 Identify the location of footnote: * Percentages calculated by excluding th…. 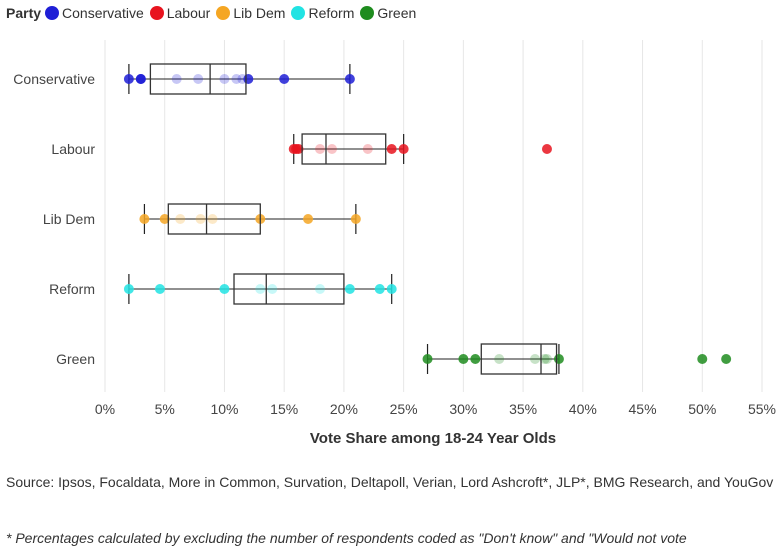
(346, 538).